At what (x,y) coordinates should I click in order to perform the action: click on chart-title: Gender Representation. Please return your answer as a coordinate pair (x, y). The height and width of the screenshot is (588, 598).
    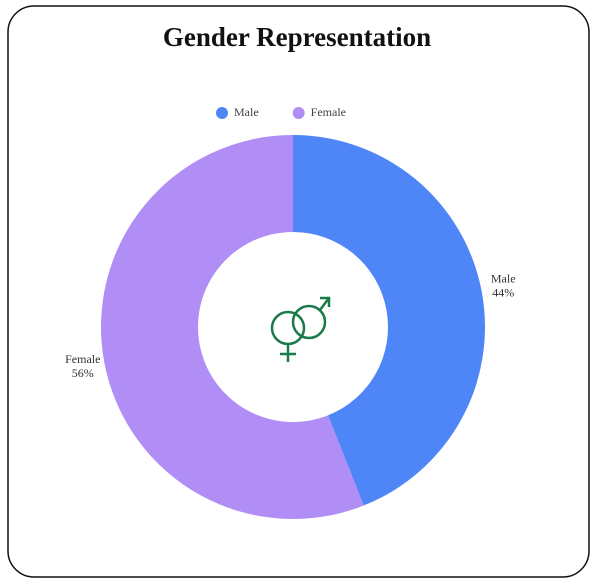
    Looking at the image, I should click on (297, 37).